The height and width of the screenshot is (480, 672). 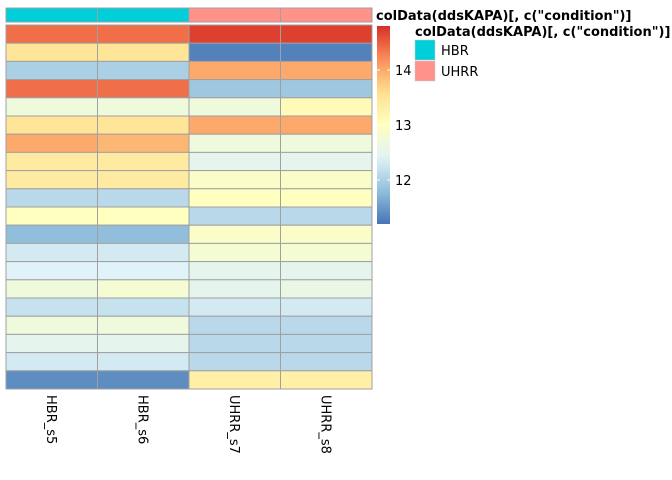 What do you see at coordinates (50, 419) in the screenshot?
I see `column-label: HBR_s5` at bounding box center [50, 419].